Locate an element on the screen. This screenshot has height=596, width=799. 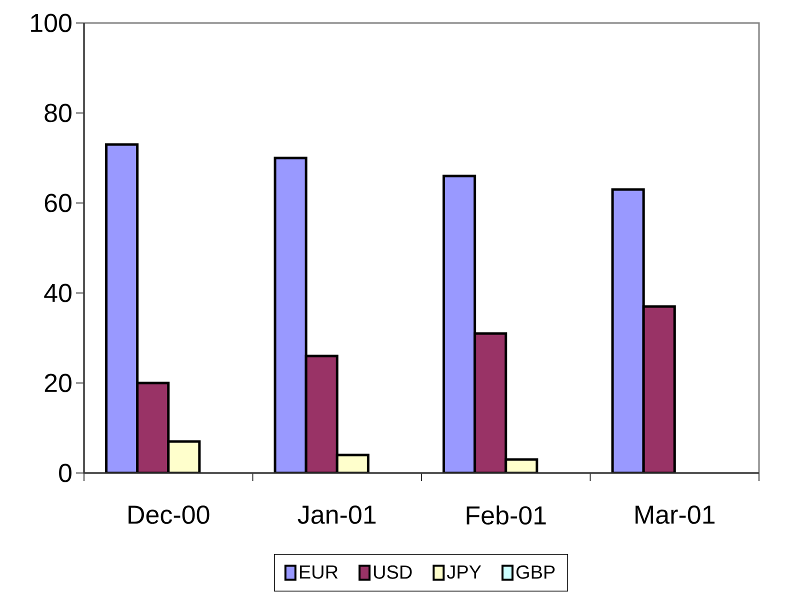
y-tick-label: 100 is located at coordinates (51, 23).